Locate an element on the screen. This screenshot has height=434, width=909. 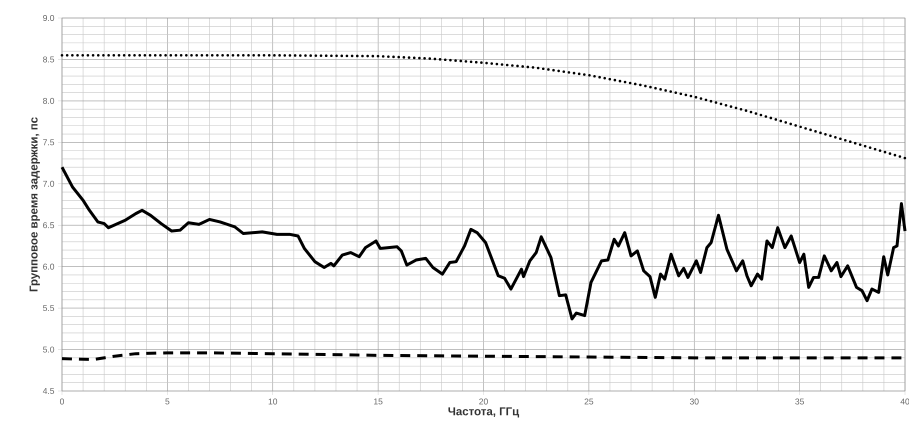
y-axis-title: Групповое время задержки, пс is located at coordinates (35, 204).